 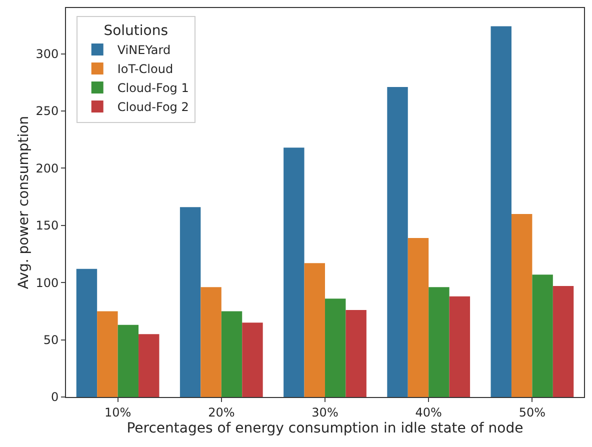 What do you see at coordinates (54, 397) in the screenshot?
I see `y-tick-label: 0` at bounding box center [54, 397].